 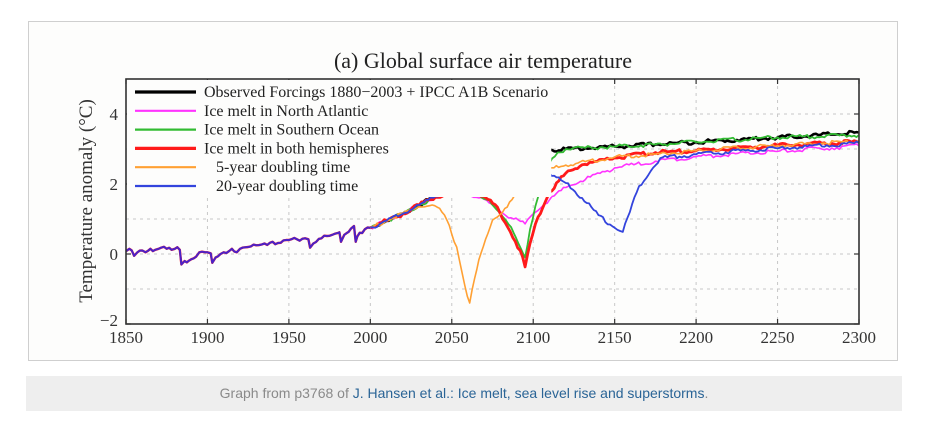 I want to click on y-tick-label: 0, so click(x=114, y=254).